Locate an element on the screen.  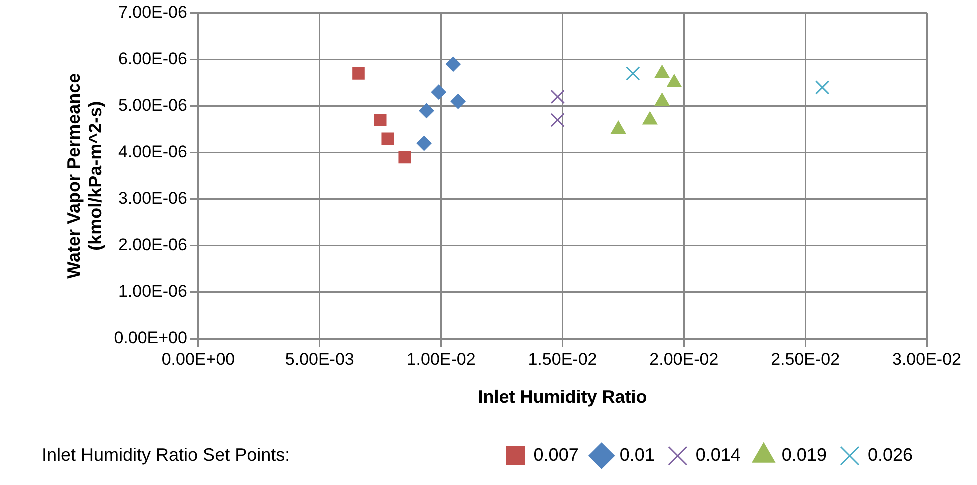
x-axis-title: Inlet Humidity Ratio is located at coordinates (563, 397).